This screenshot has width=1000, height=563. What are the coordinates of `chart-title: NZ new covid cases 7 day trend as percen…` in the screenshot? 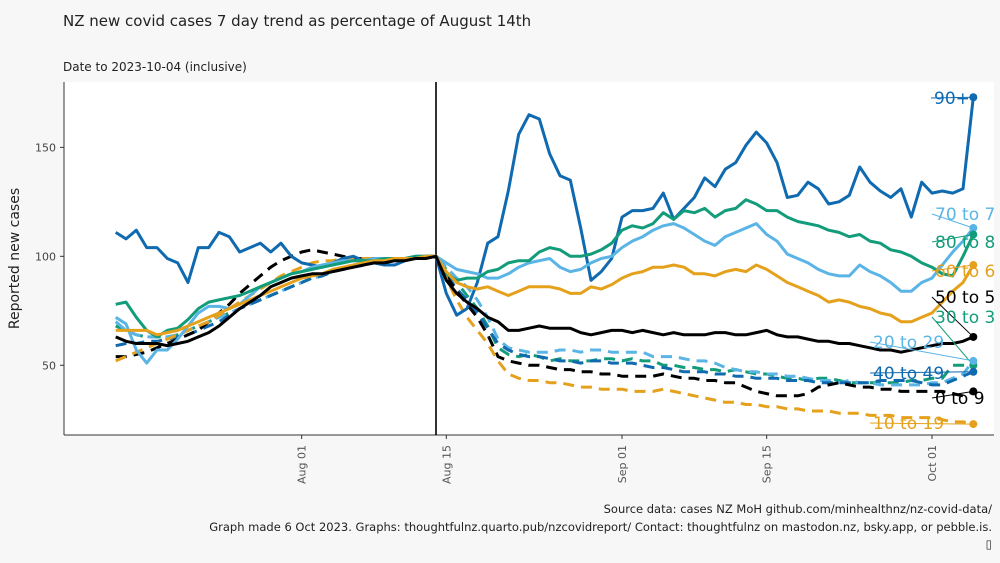 It's located at (297, 21).